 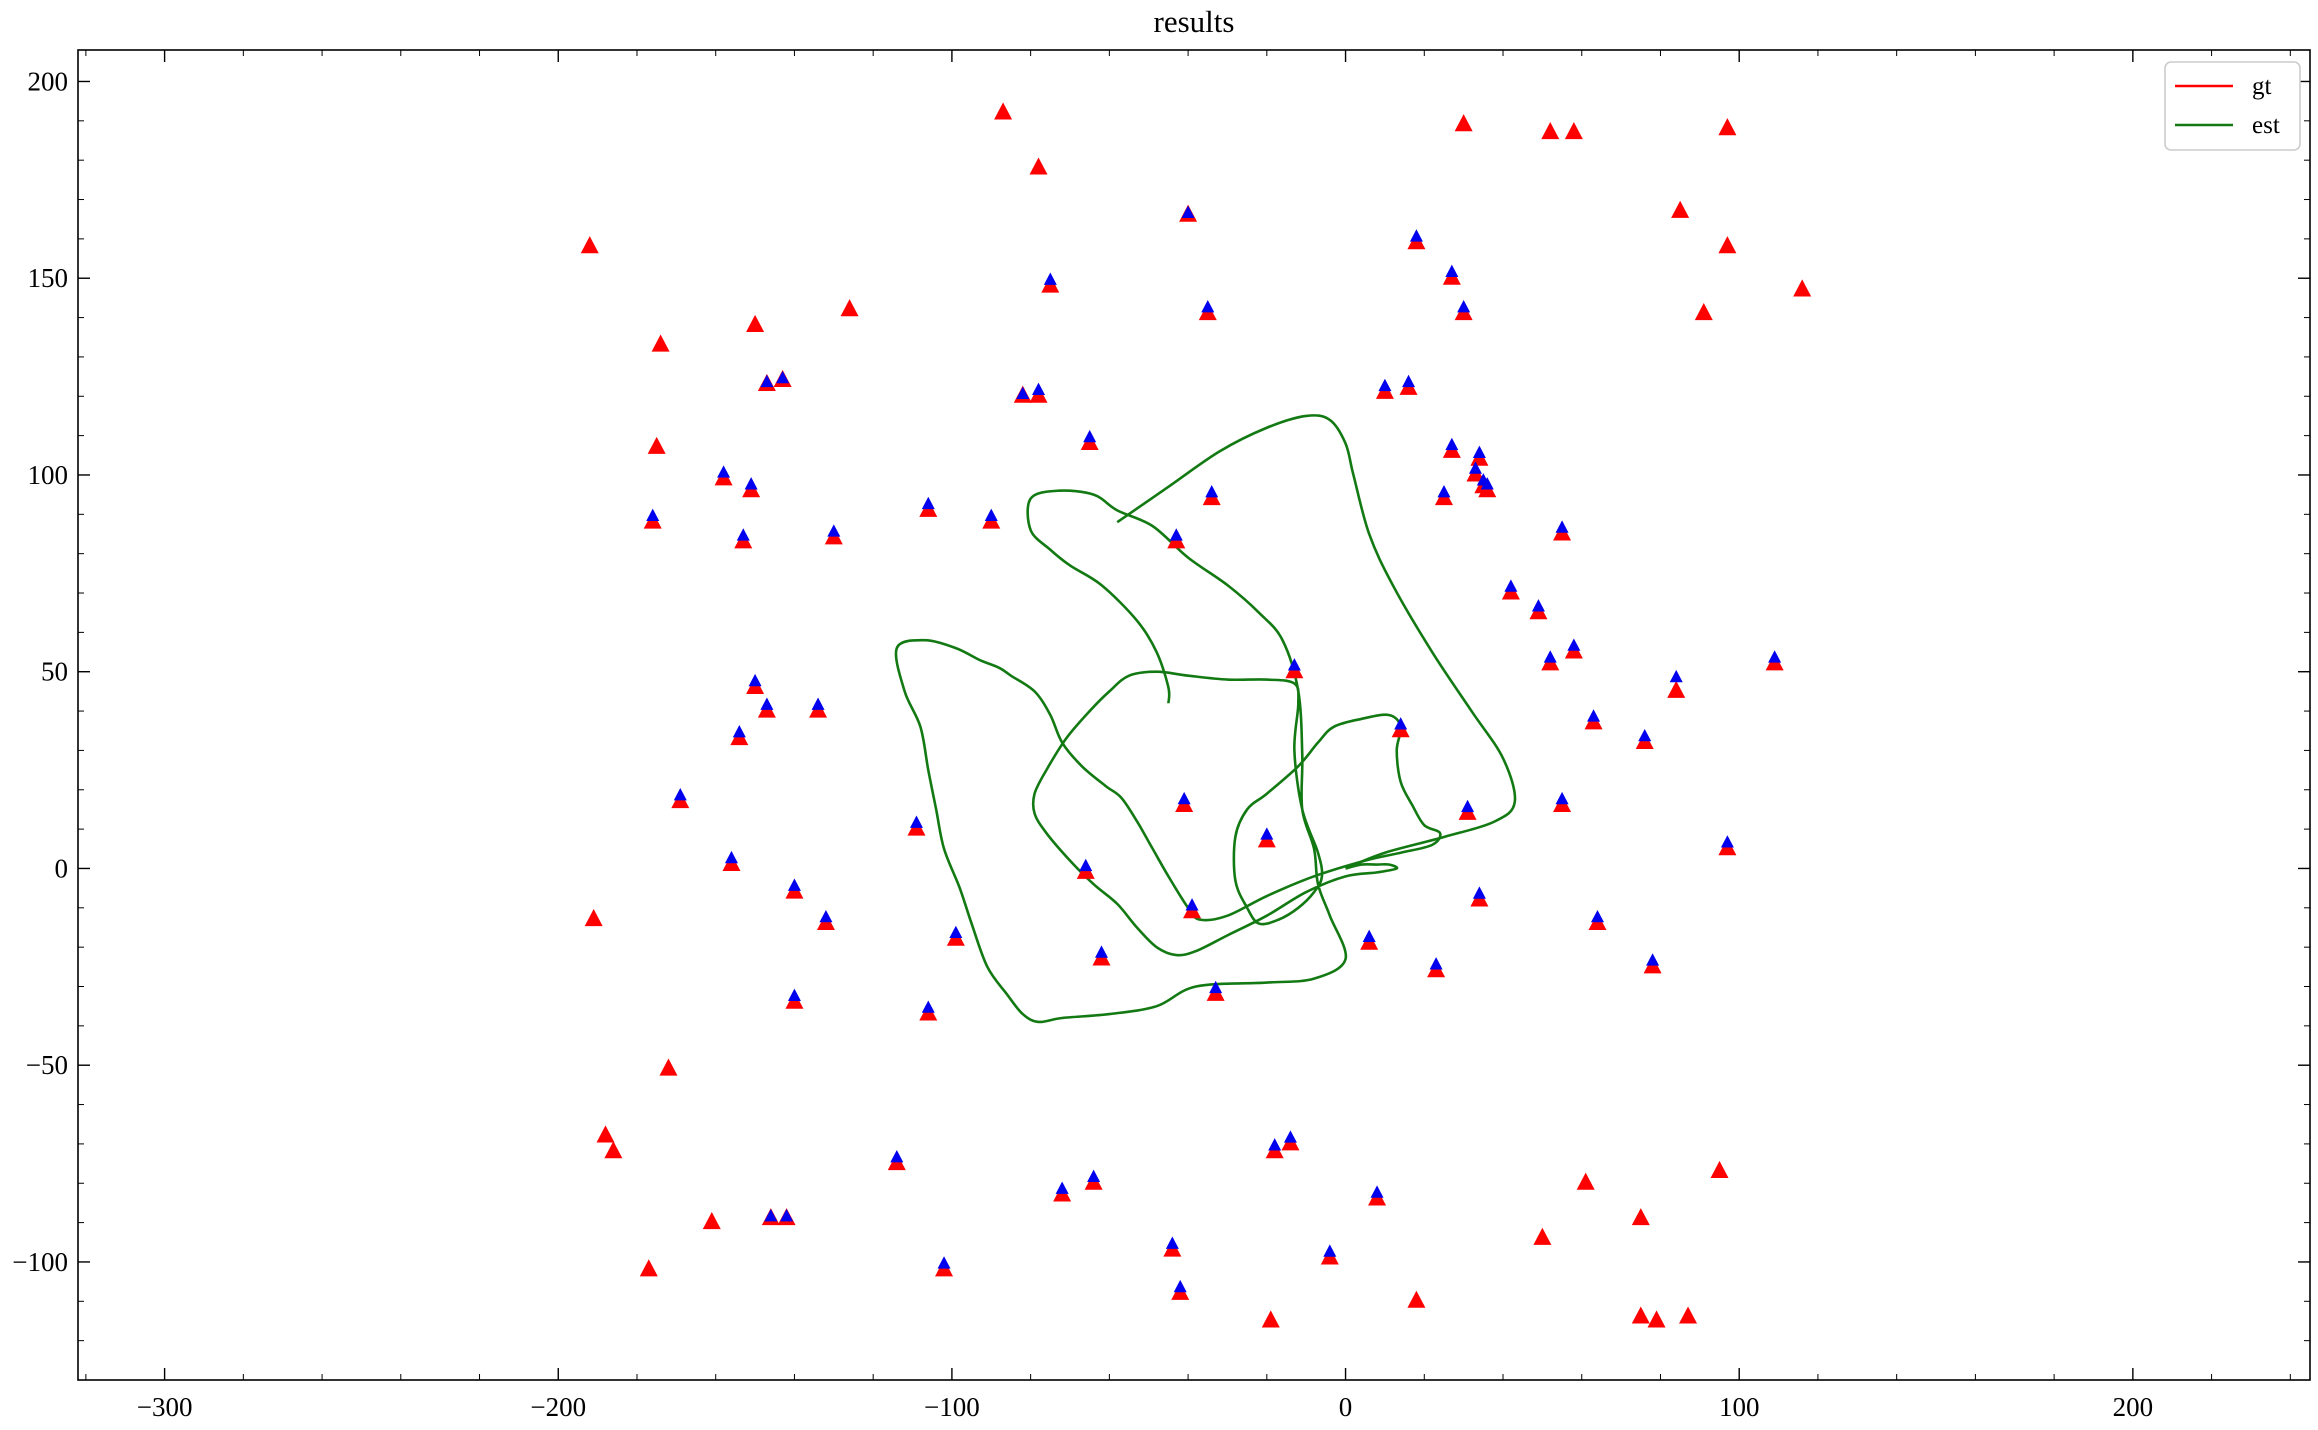 I want to click on legend-frame, so click(x=2232, y=106).